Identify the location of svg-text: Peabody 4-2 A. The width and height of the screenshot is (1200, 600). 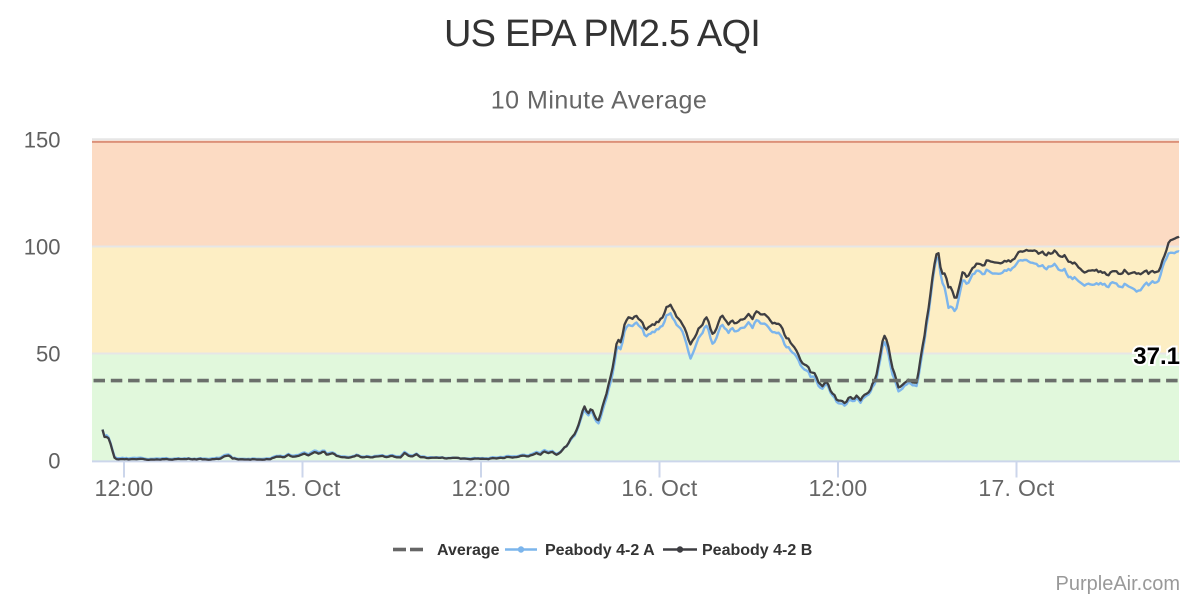
(600, 550).